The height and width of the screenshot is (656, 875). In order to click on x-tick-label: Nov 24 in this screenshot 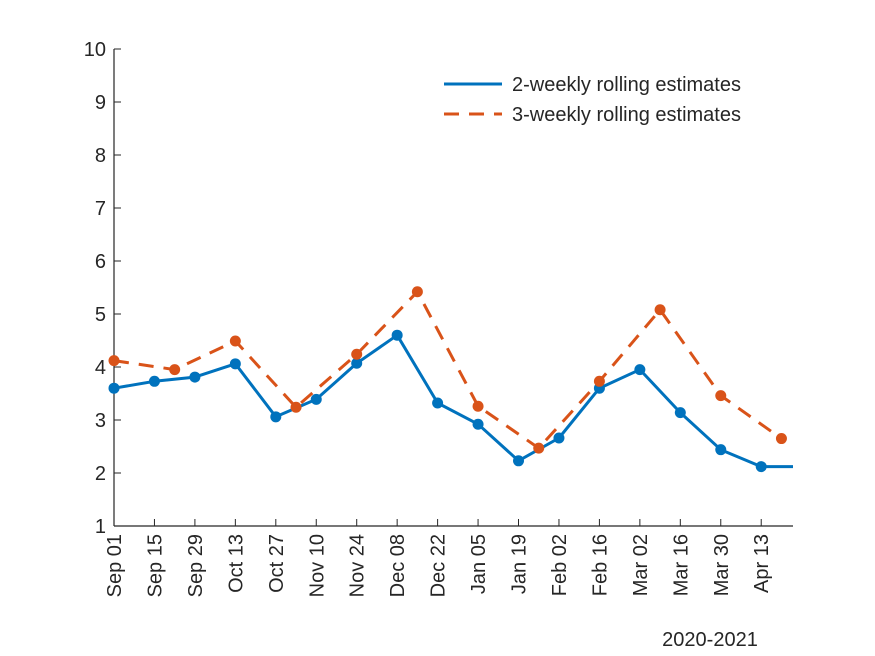, I will do `click(358, 565)`.